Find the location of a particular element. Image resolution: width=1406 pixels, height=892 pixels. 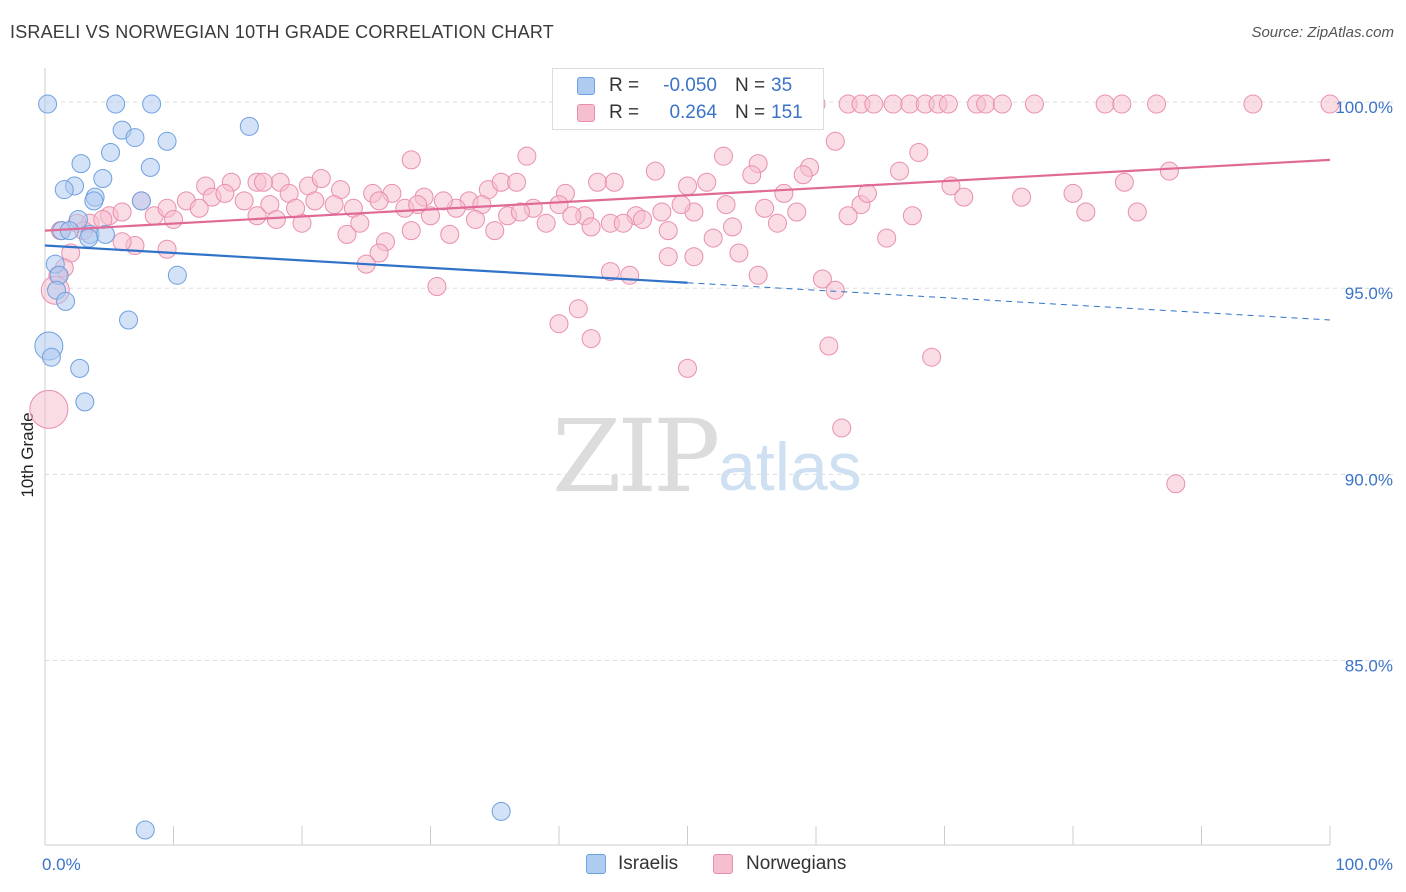

watermark-atlas: atlas is located at coordinates (790, 467).